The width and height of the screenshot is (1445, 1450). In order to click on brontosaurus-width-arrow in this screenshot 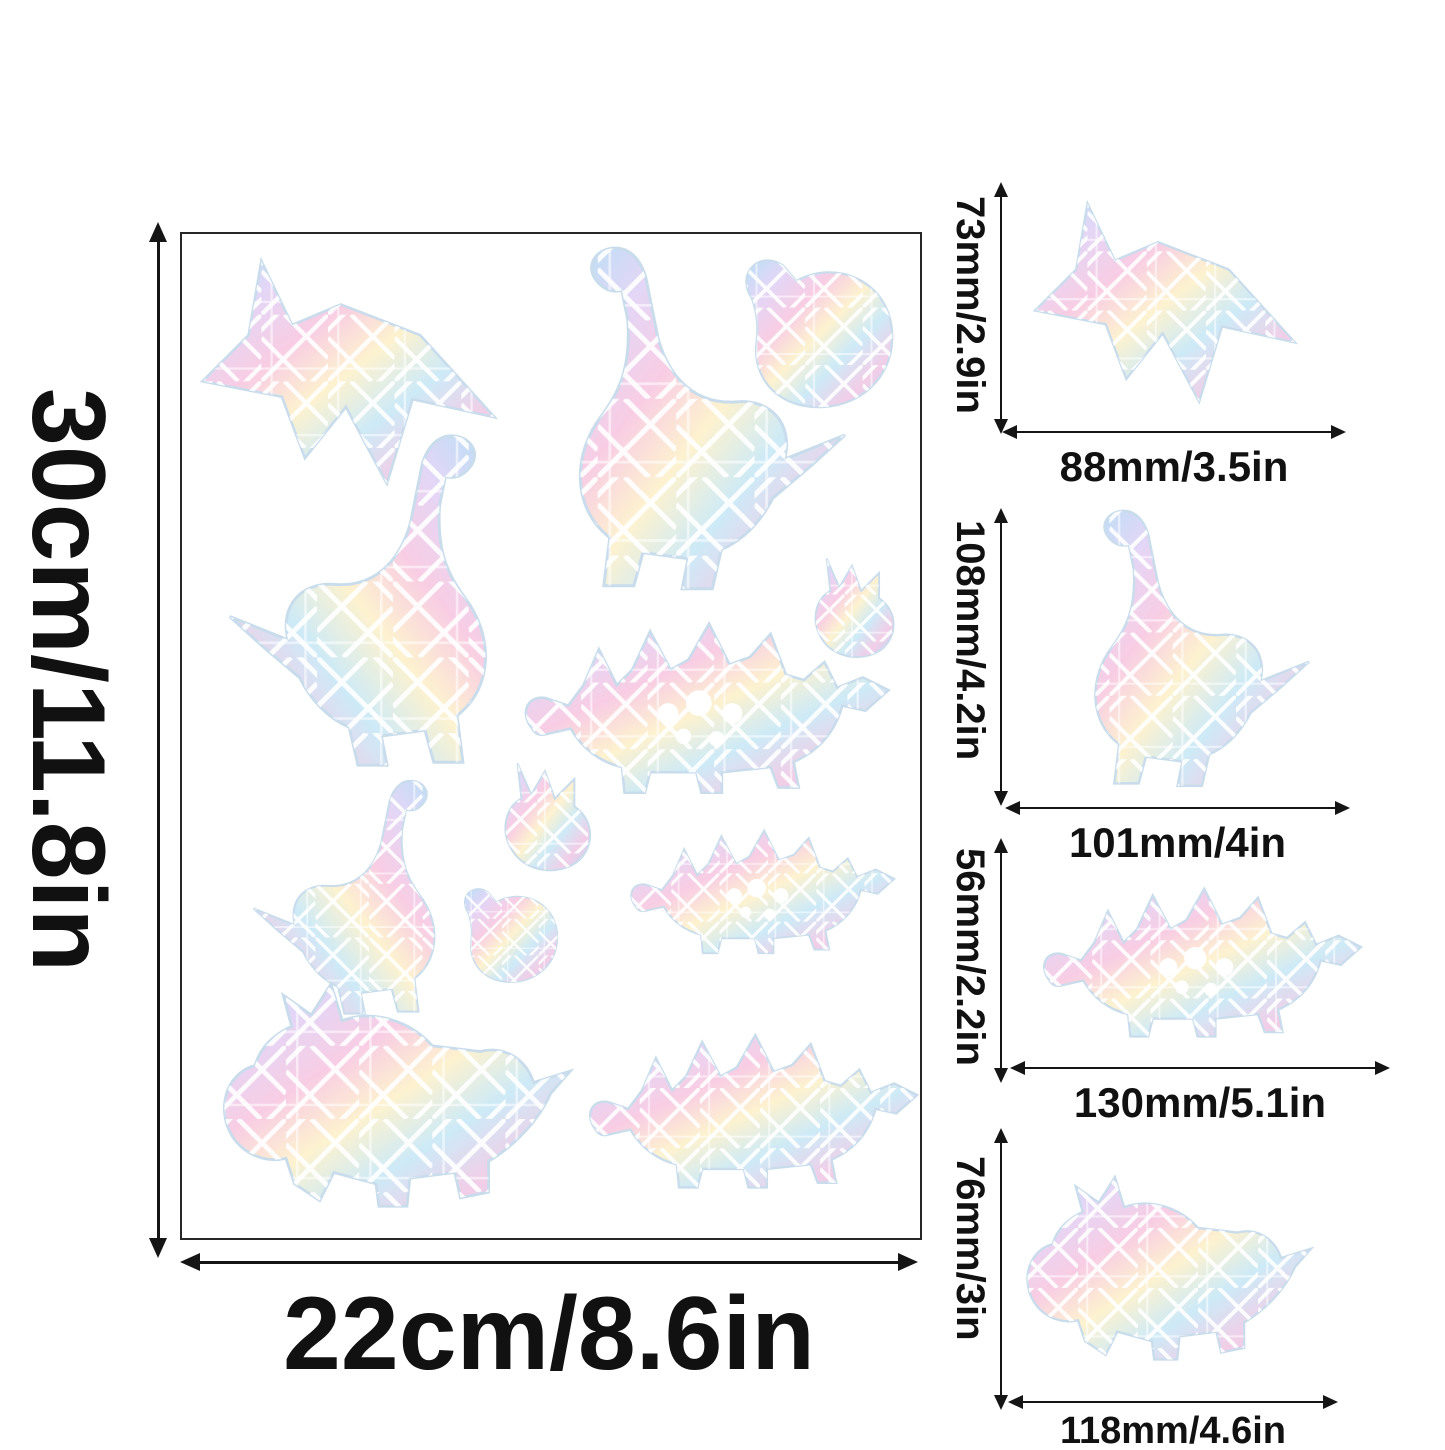, I will do `click(1177, 808)`.